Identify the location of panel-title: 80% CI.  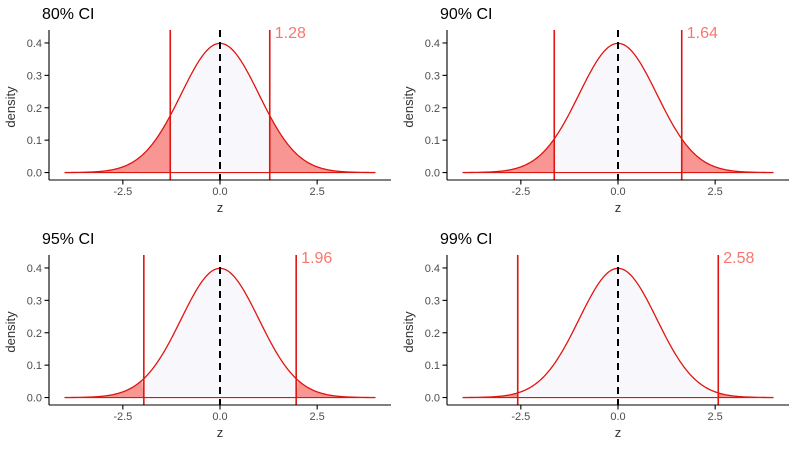
(68, 14).